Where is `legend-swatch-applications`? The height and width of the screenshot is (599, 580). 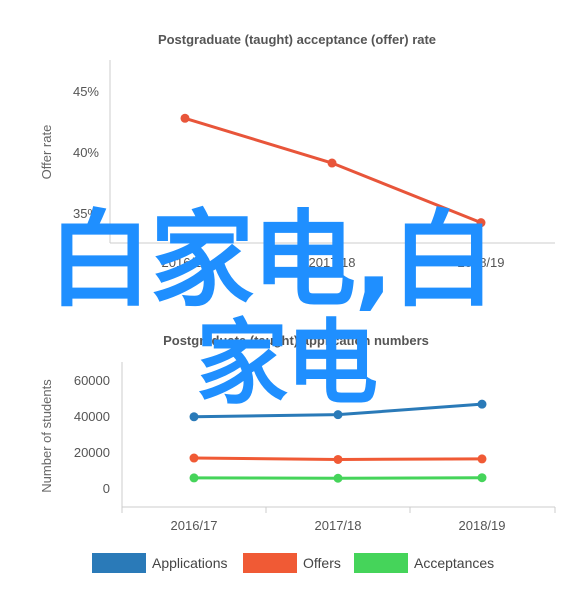 legend-swatch-applications is located at coordinates (119, 563).